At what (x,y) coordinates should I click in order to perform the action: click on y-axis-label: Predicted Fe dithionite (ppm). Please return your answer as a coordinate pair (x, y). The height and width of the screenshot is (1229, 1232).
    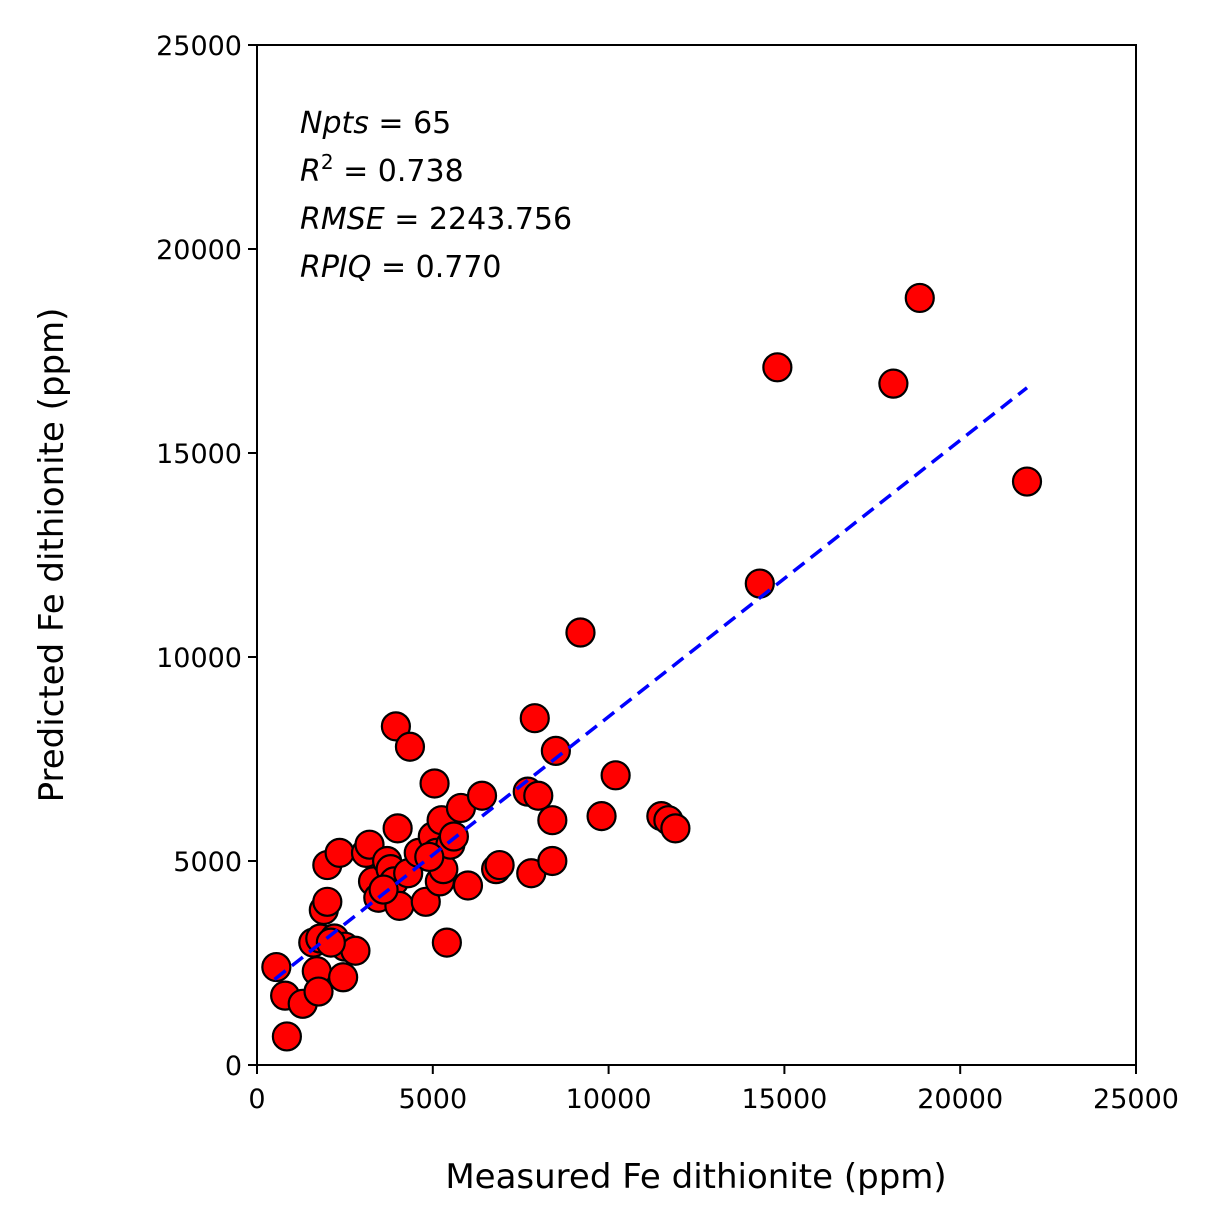
    Looking at the image, I should click on (52, 555).